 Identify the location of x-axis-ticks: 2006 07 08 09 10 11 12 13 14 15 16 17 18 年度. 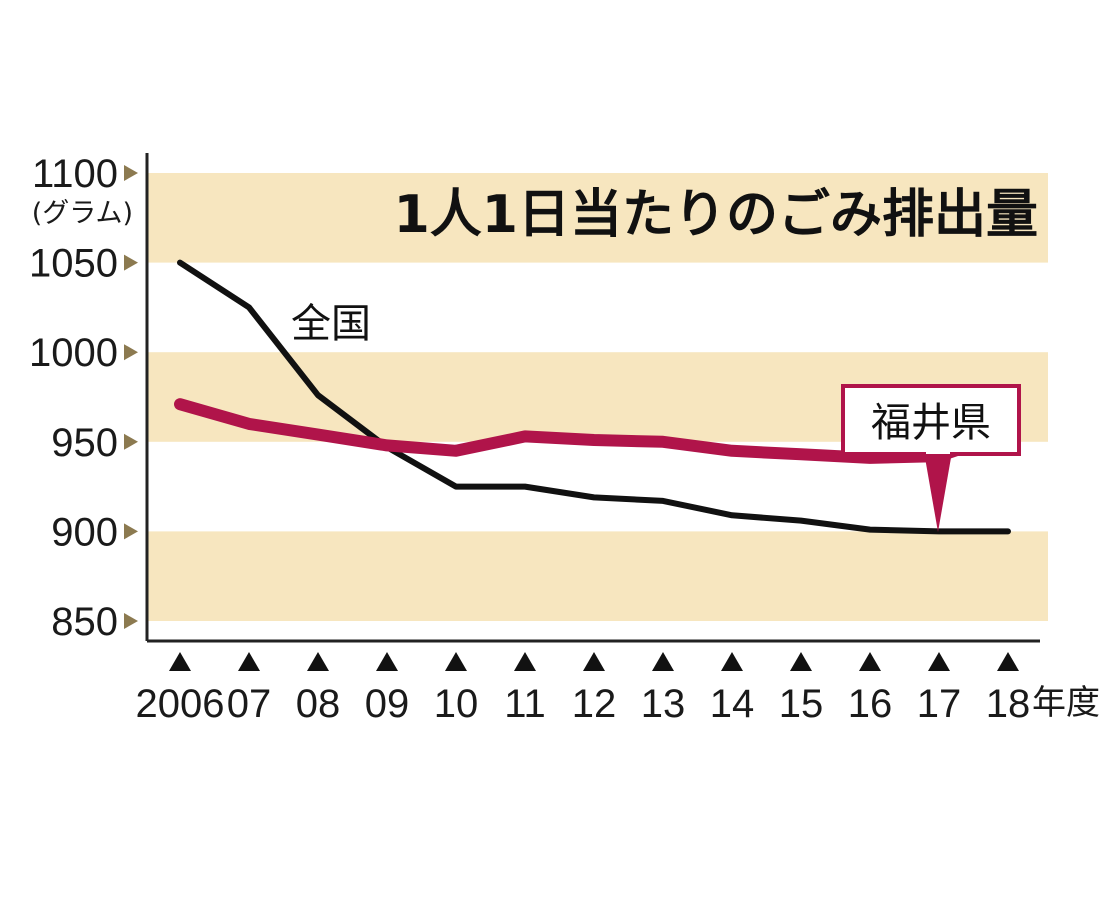
(618, 689).